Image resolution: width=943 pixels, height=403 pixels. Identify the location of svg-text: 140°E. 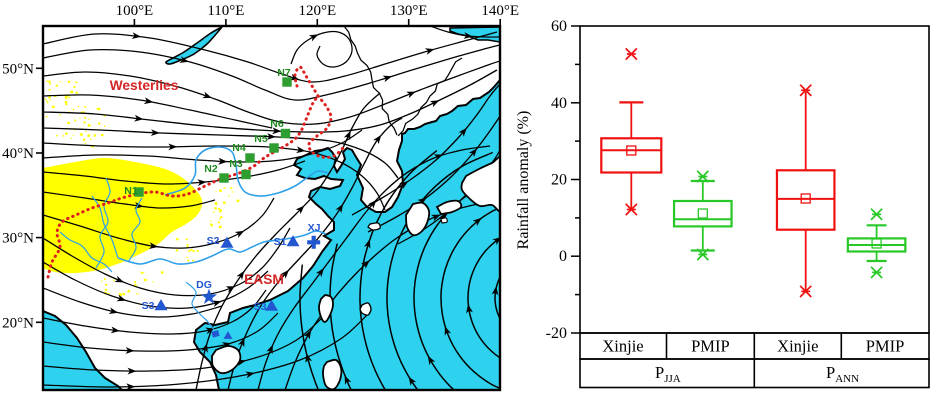
(500, 11).